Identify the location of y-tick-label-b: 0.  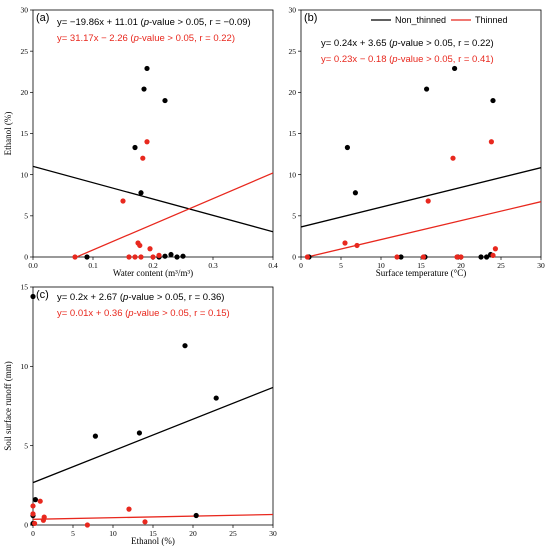
(294, 257).